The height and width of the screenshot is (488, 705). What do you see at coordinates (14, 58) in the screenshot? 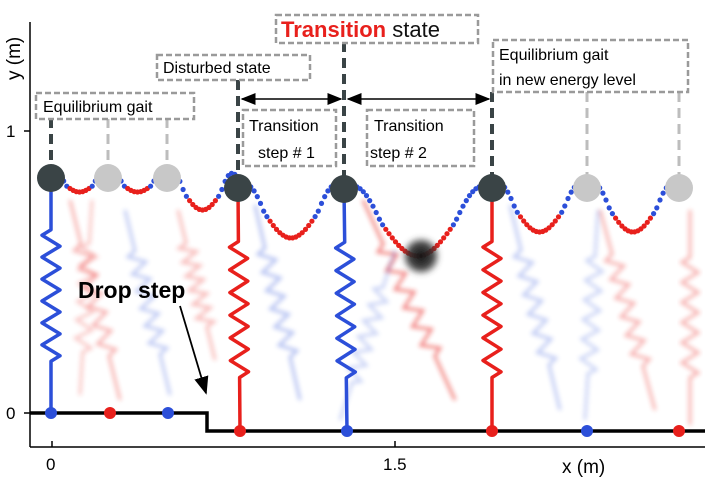
I see `y-axis-label: y (m)` at bounding box center [14, 58].